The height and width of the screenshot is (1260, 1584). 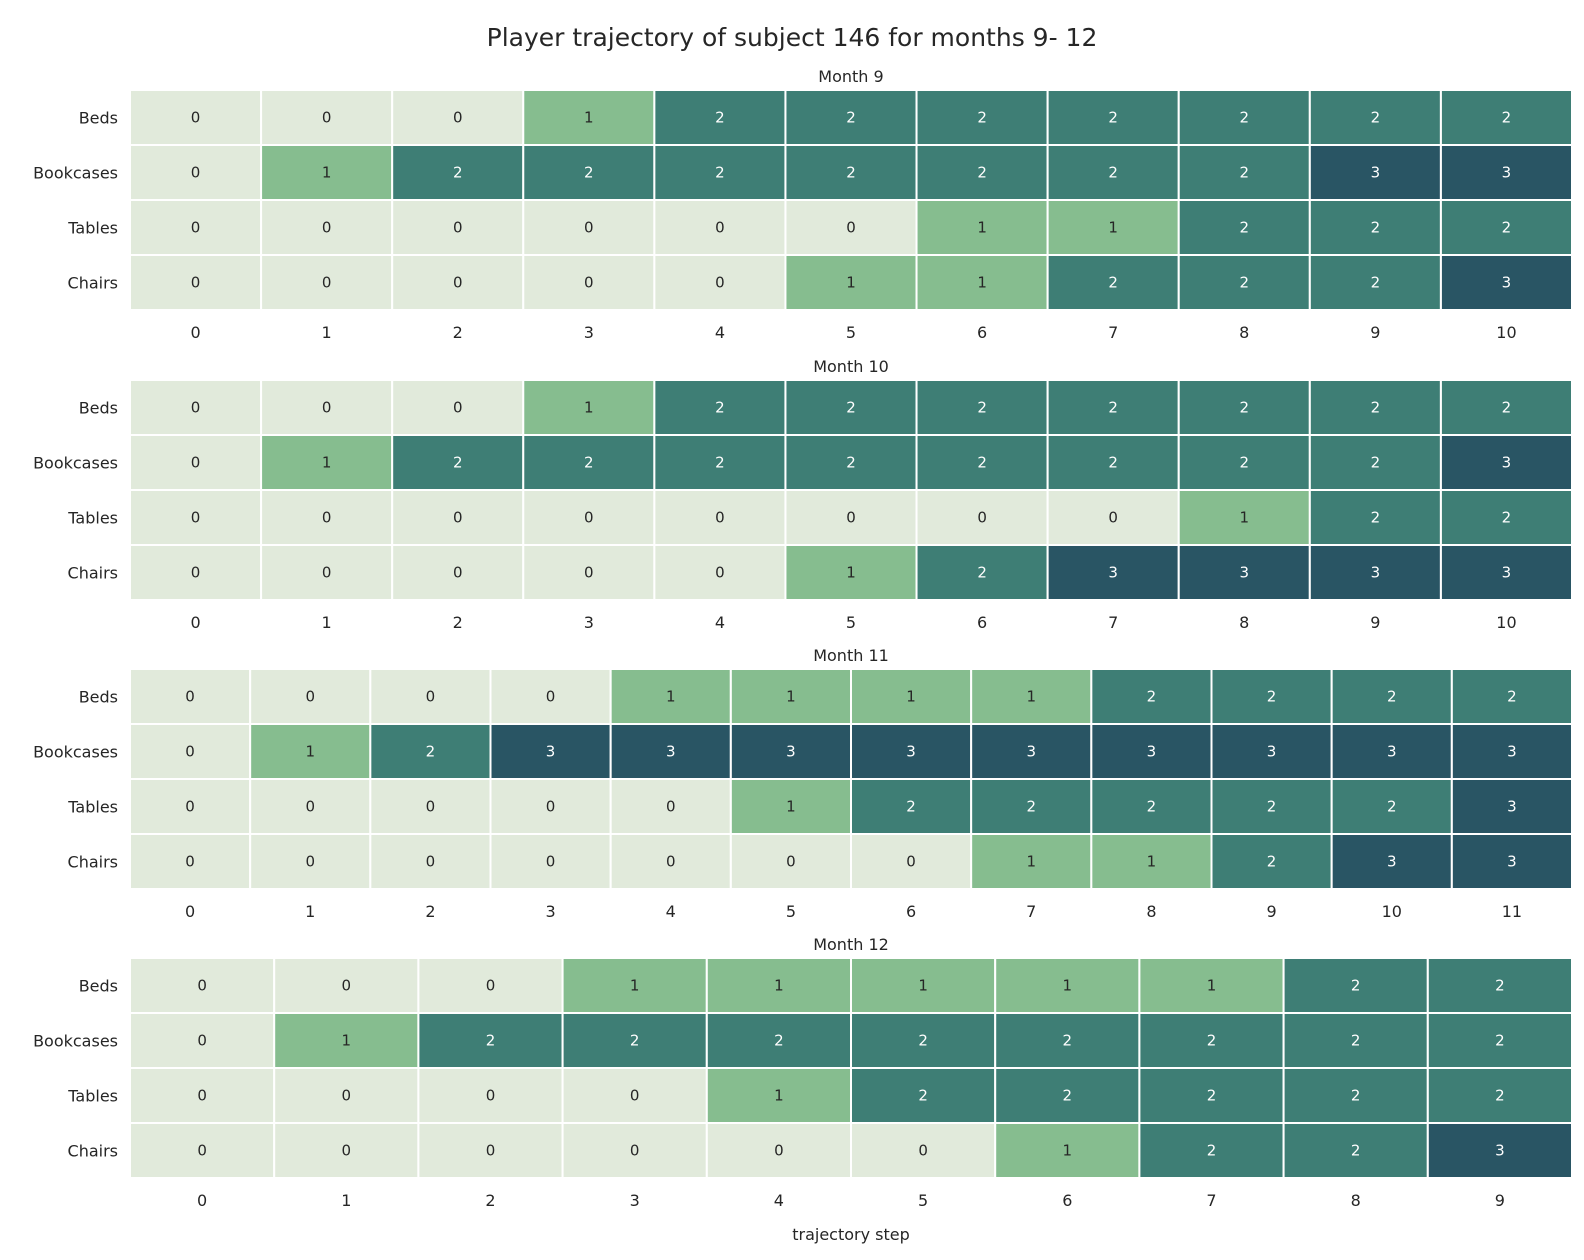 I want to click on x-tick-label: 4, so click(x=779, y=1200).